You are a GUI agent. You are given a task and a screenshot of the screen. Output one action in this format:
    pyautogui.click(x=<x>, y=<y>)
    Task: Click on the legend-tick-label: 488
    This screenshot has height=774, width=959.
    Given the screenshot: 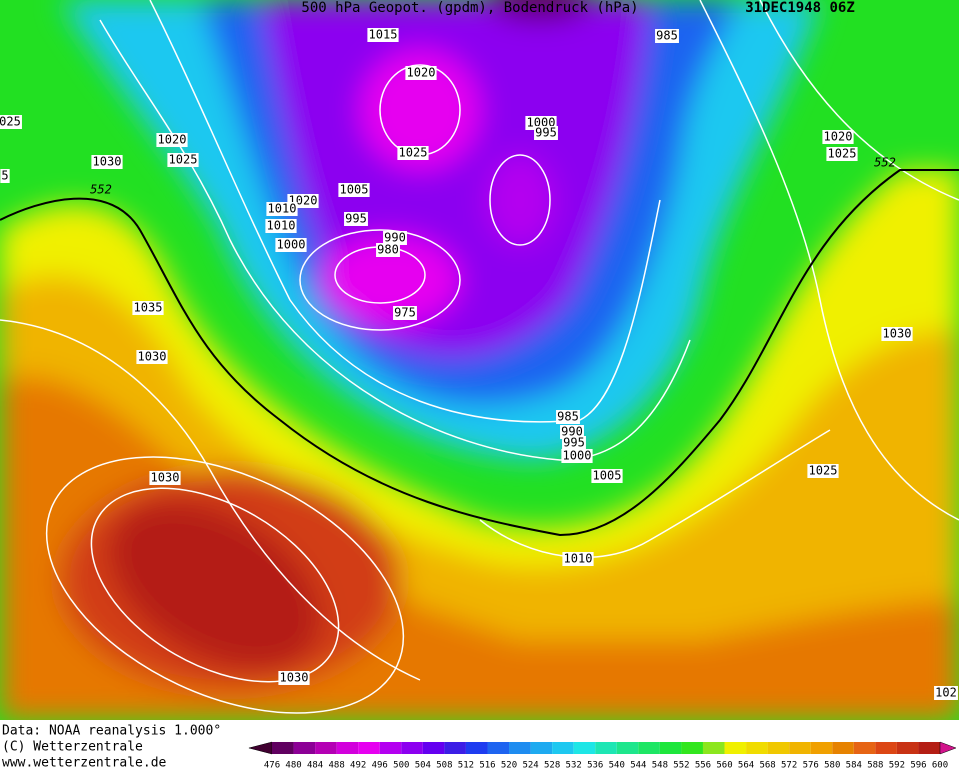 What is the action you would take?
    pyautogui.click(x=337, y=766)
    